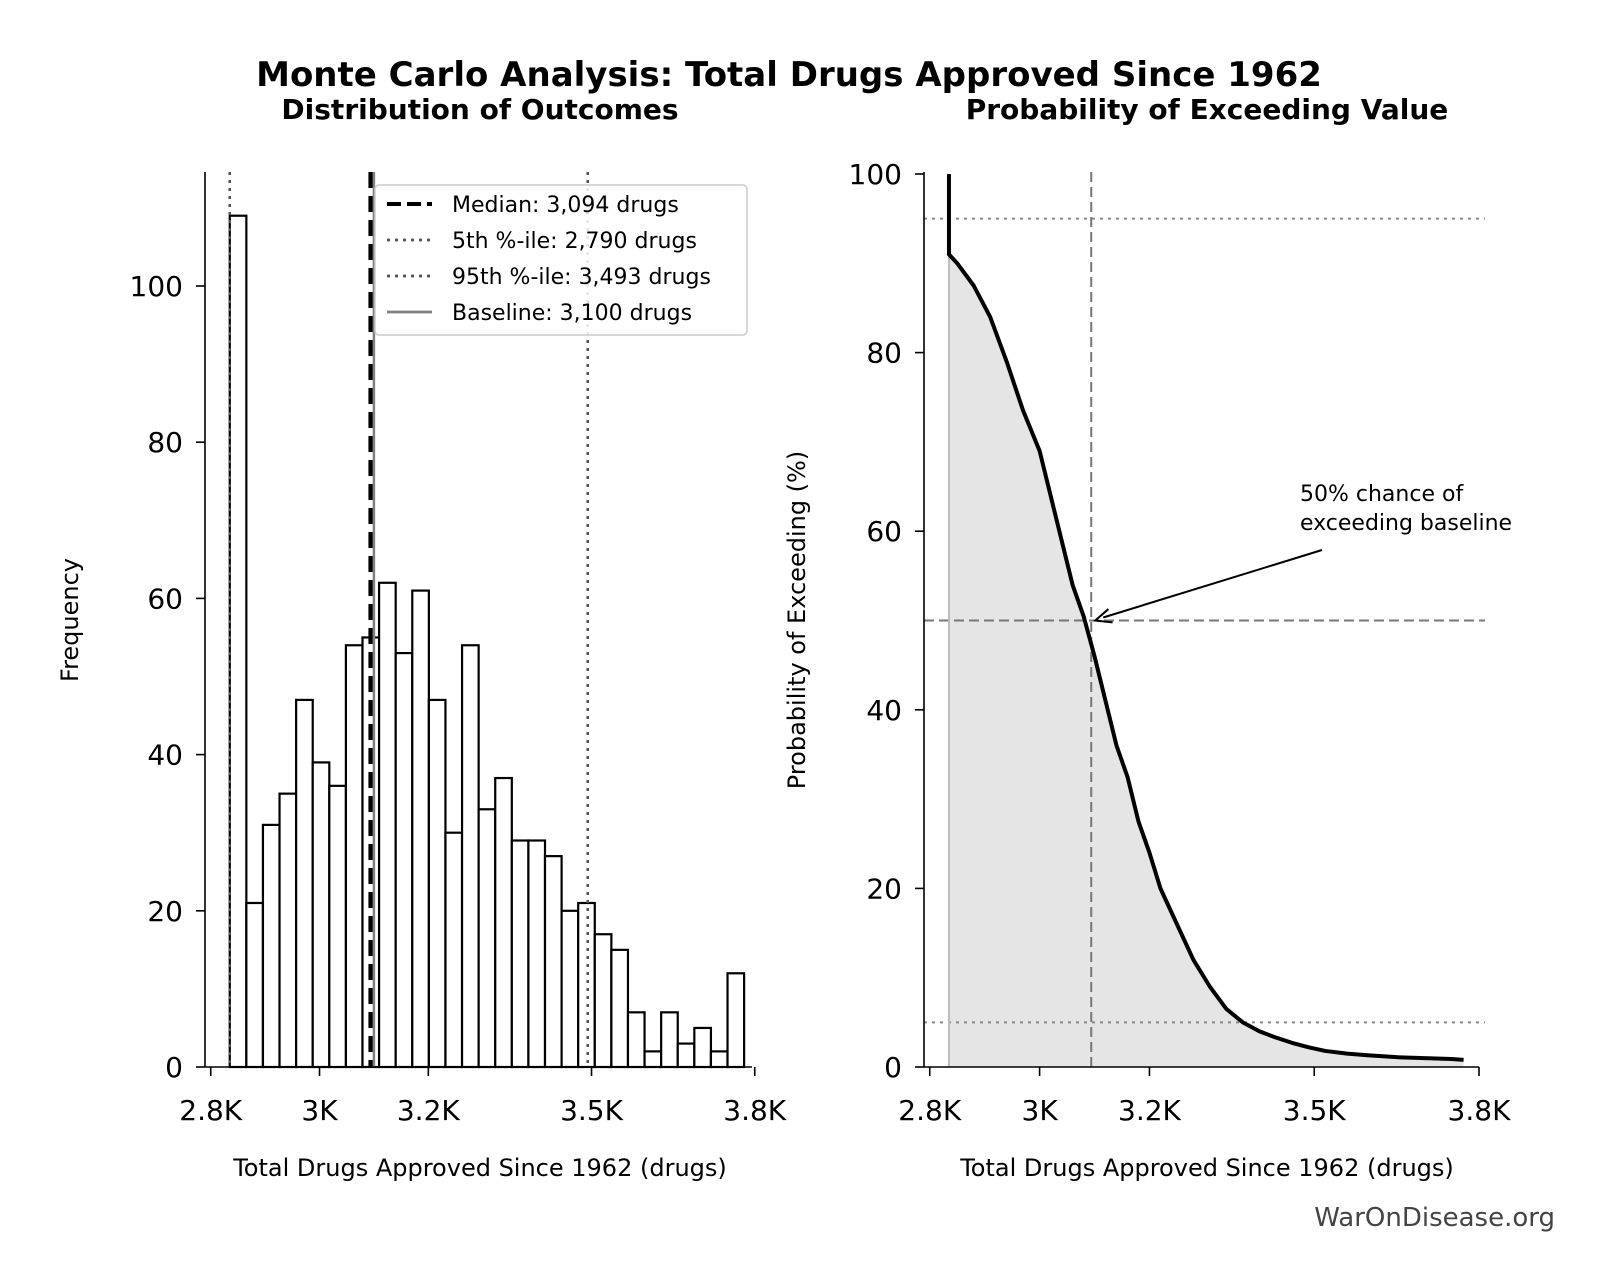 This screenshot has width=1601, height=1280. I want to click on legend-label: Baseline: 3,100 drugs, so click(572, 313).